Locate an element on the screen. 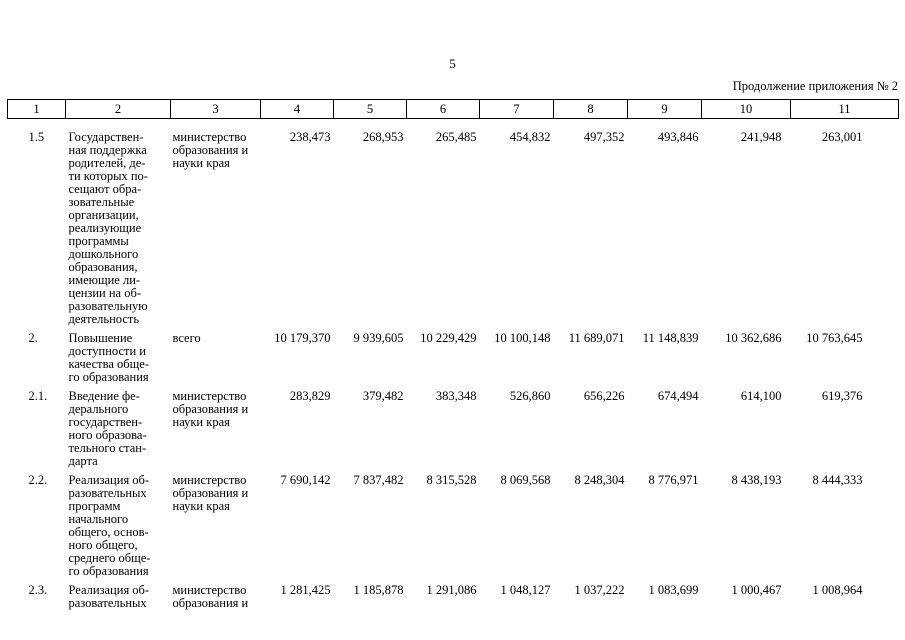 This screenshot has width=905, height=640. value-cell: 241,948 is located at coordinates (761, 137).